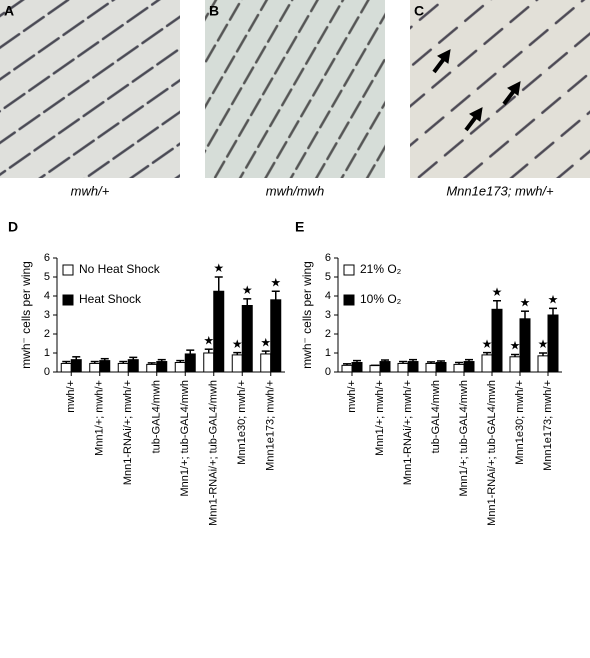  Describe the element at coordinates (419, 11) in the screenshot. I see `panel-label: C` at that location.